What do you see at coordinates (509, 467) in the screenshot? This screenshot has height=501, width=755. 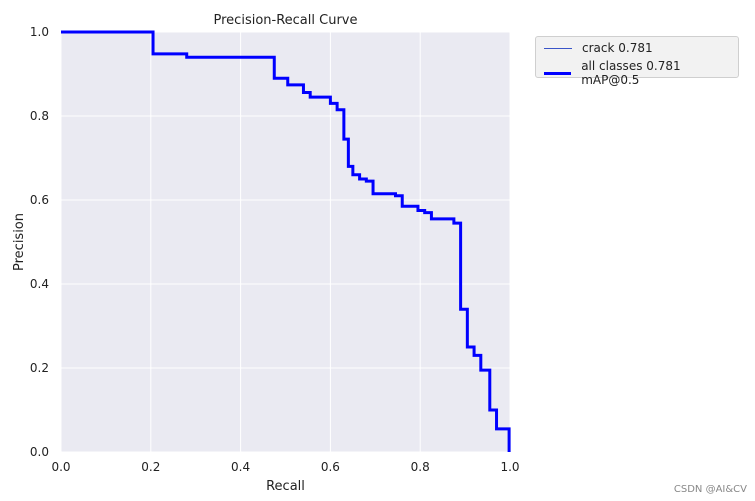 I see `x-tick-label: 1.0` at bounding box center [509, 467].